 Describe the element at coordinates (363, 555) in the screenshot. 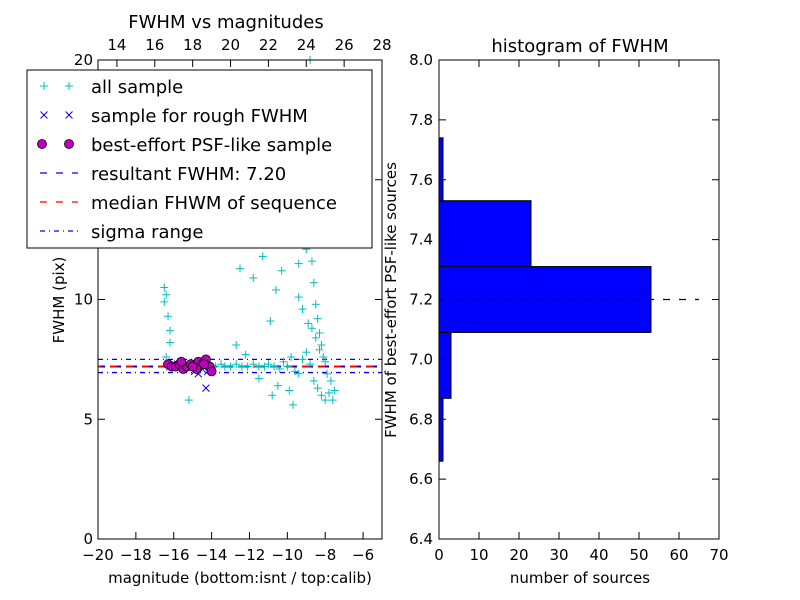

I see `bottom-tick-label: −6` at that location.